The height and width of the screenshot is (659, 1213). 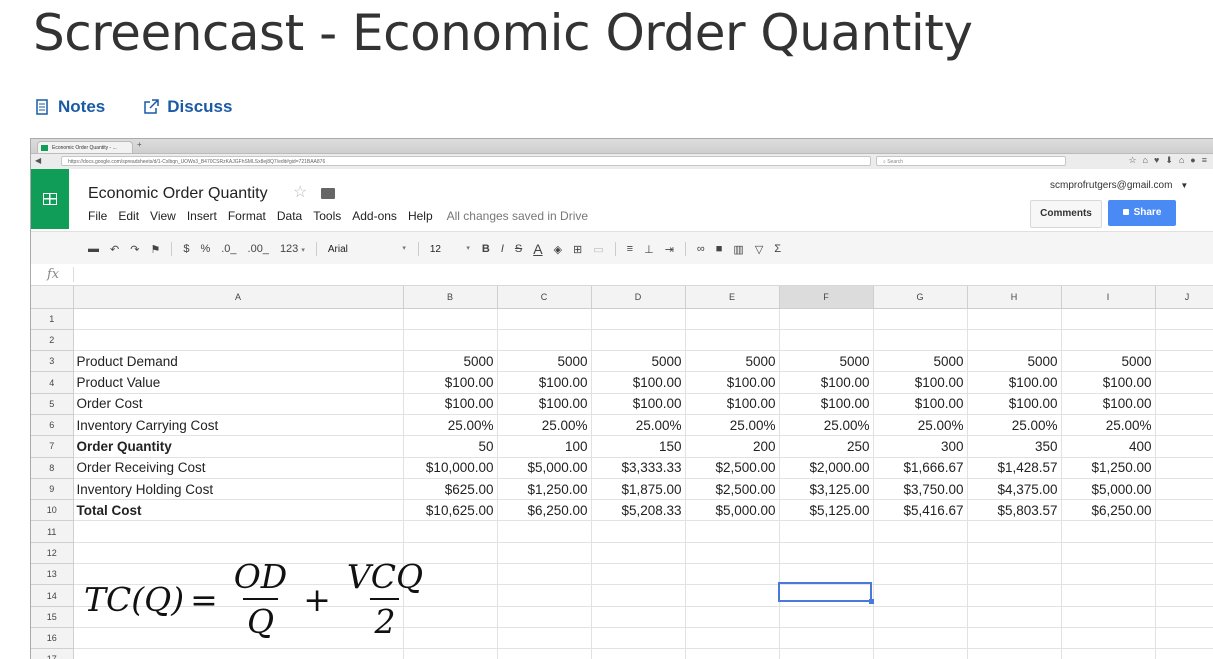 What do you see at coordinates (52, 553) in the screenshot?
I see `row-header: 12` at bounding box center [52, 553].